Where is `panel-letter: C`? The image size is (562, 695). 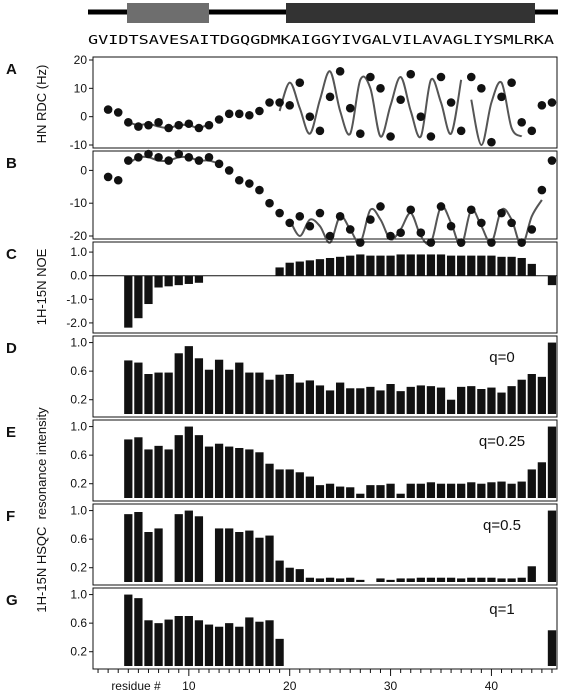 panel-letter: C is located at coordinates (11, 254).